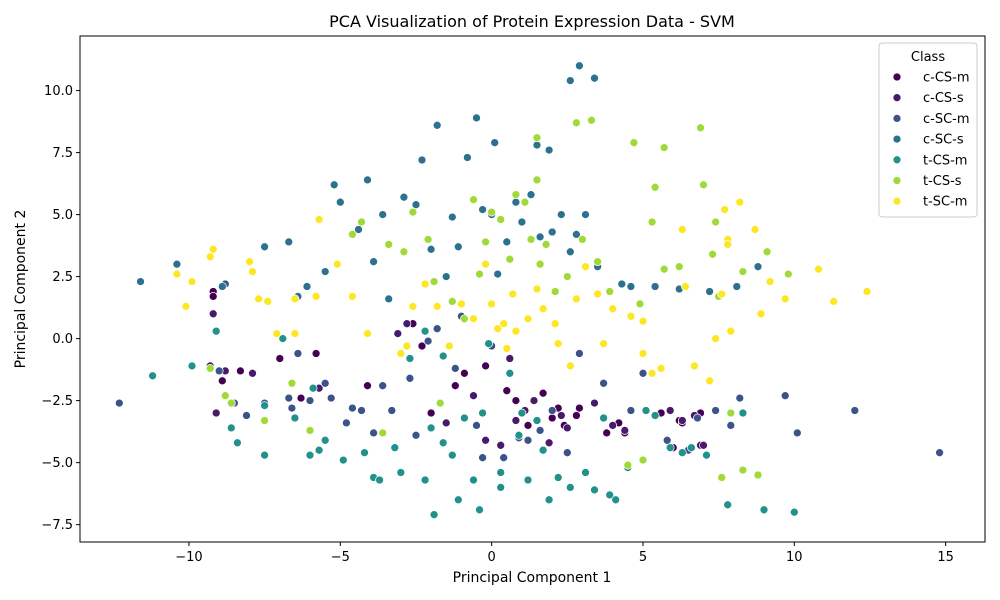  What do you see at coordinates (943, 140) in the screenshot?
I see `legend-label-c-SC-s: c-SC-s` at bounding box center [943, 140].